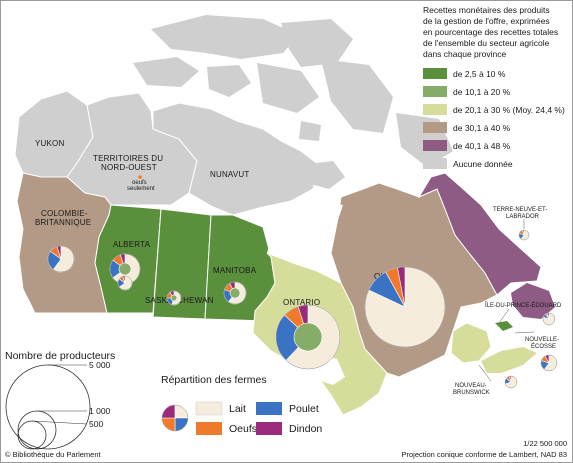 Image resolution: width=573 pixels, height=463 pixels. What do you see at coordinates (64, 213) in the screenshot?
I see `label-bc-1: COLOMBIE-` at bounding box center [64, 213].